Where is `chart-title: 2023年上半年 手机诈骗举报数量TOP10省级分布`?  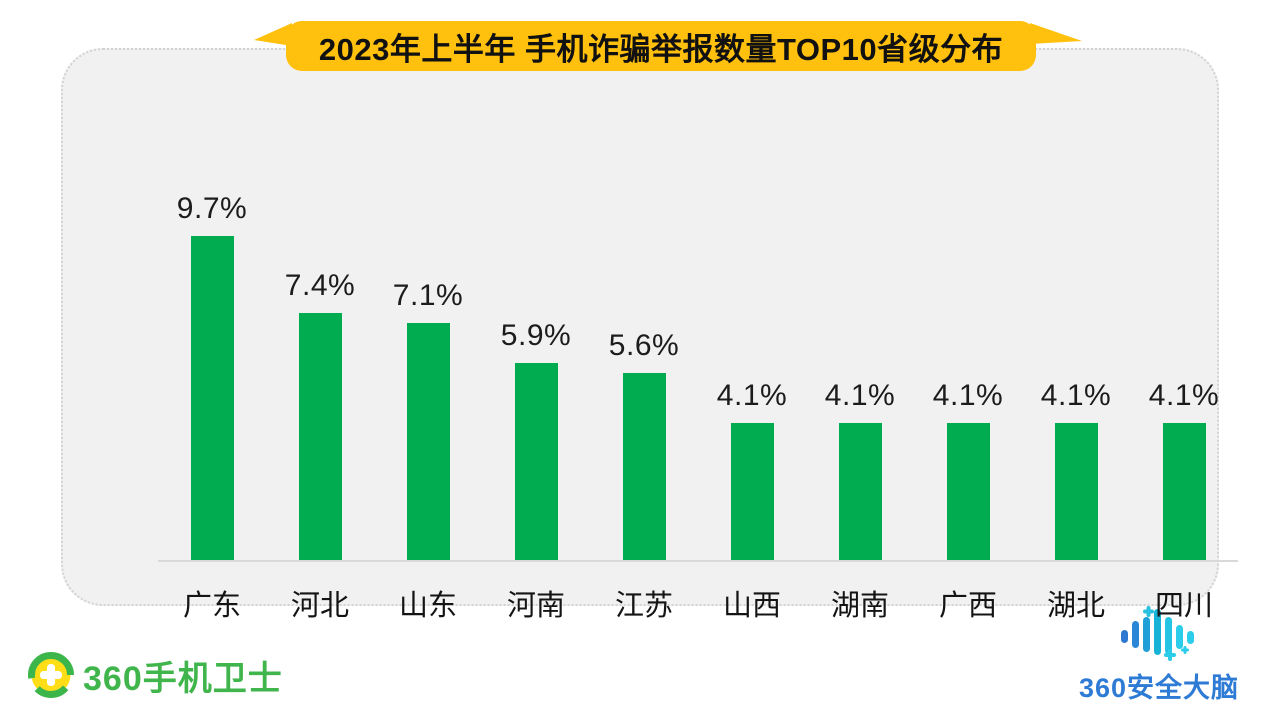 chart-title: 2023年上半年 手机诈骗举报数量TOP10省级分布 is located at coordinates (661, 49).